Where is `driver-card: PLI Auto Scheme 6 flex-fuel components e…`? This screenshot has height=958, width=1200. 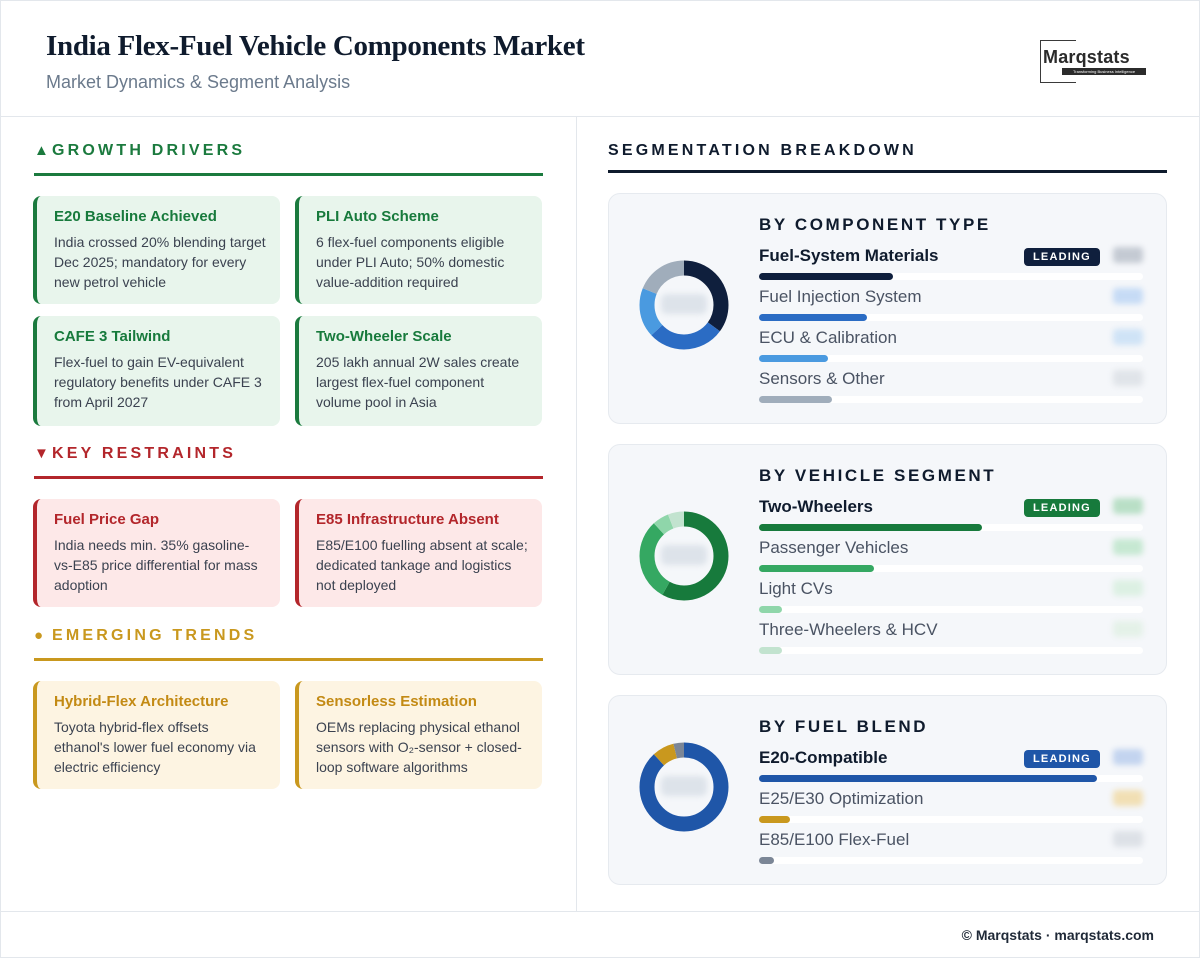
driver-card: PLI Auto Scheme 6 flex-fuel components e… is located at coordinates (418, 250).